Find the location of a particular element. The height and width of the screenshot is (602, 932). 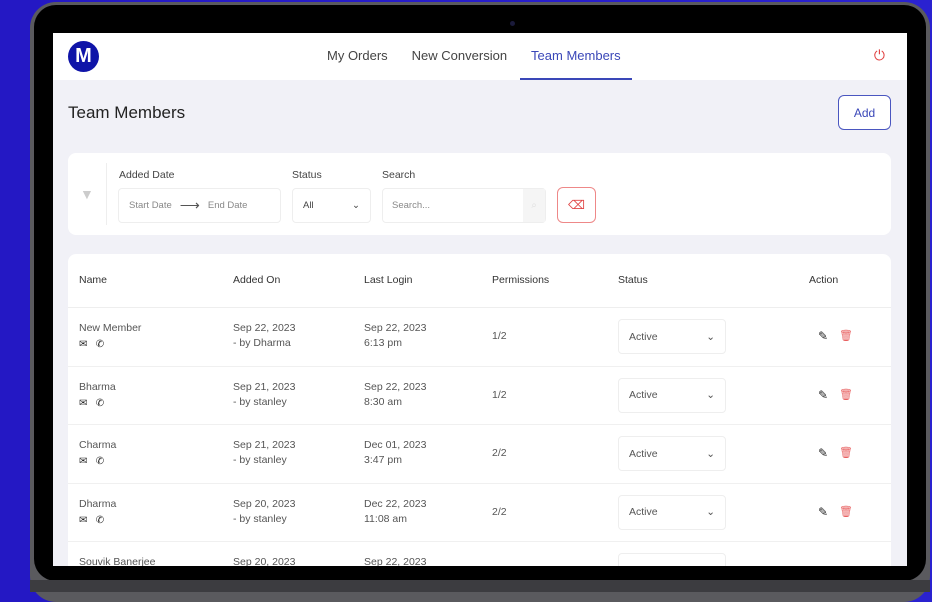

laptop-base is located at coordinates (480, 586).